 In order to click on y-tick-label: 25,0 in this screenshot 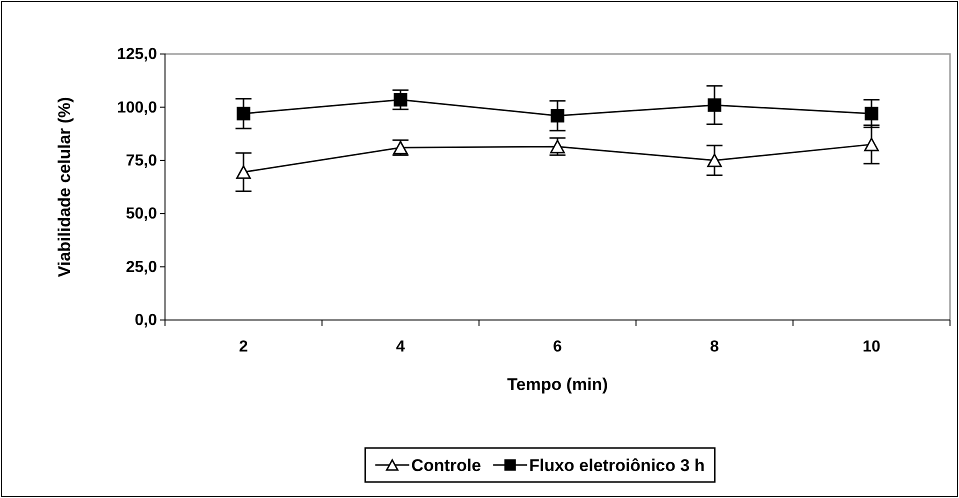, I will do `click(142, 267)`.